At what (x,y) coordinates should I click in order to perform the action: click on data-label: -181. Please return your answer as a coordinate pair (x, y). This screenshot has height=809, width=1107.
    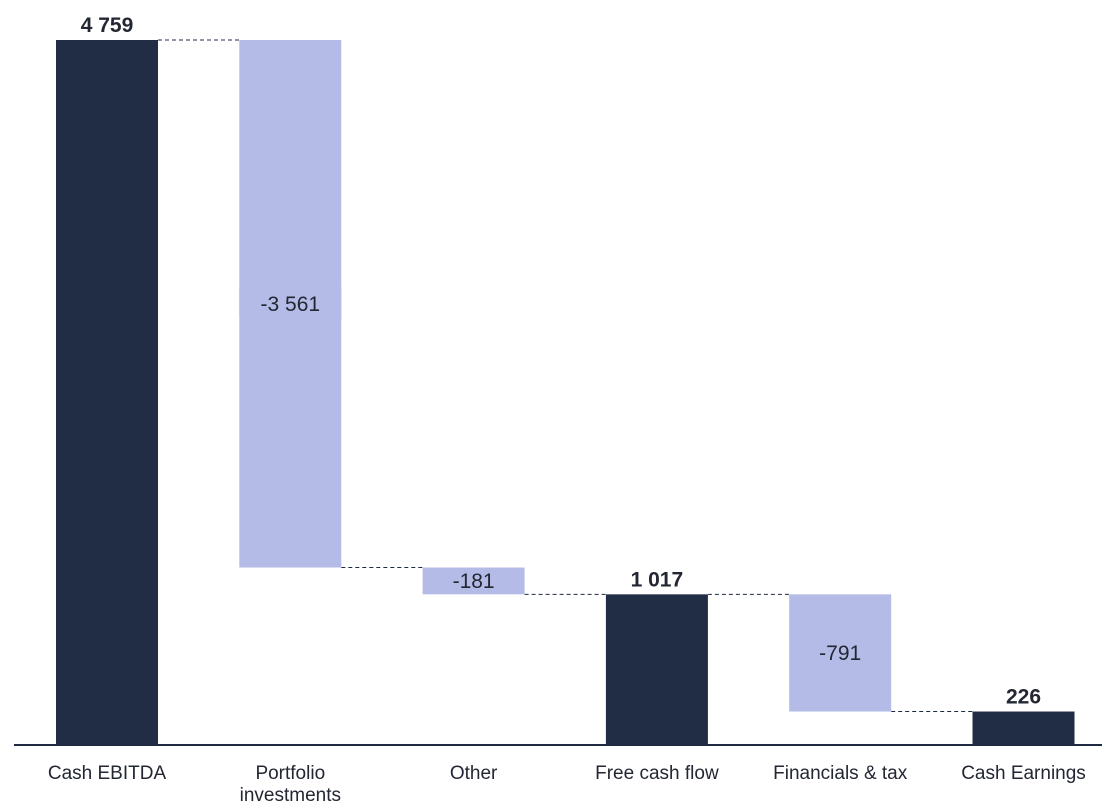
    Looking at the image, I should click on (474, 581).